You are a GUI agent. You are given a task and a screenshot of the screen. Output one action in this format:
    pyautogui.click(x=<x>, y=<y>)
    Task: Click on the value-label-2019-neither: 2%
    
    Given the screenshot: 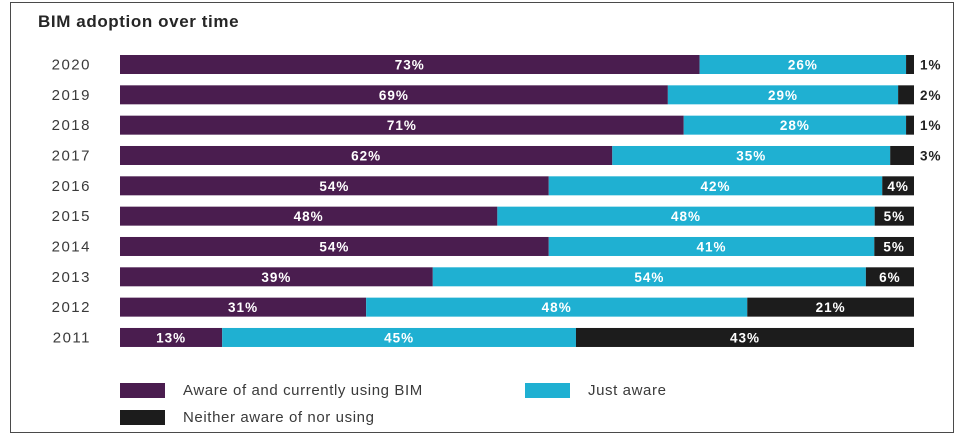 What is the action you would take?
    pyautogui.click(x=931, y=95)
    